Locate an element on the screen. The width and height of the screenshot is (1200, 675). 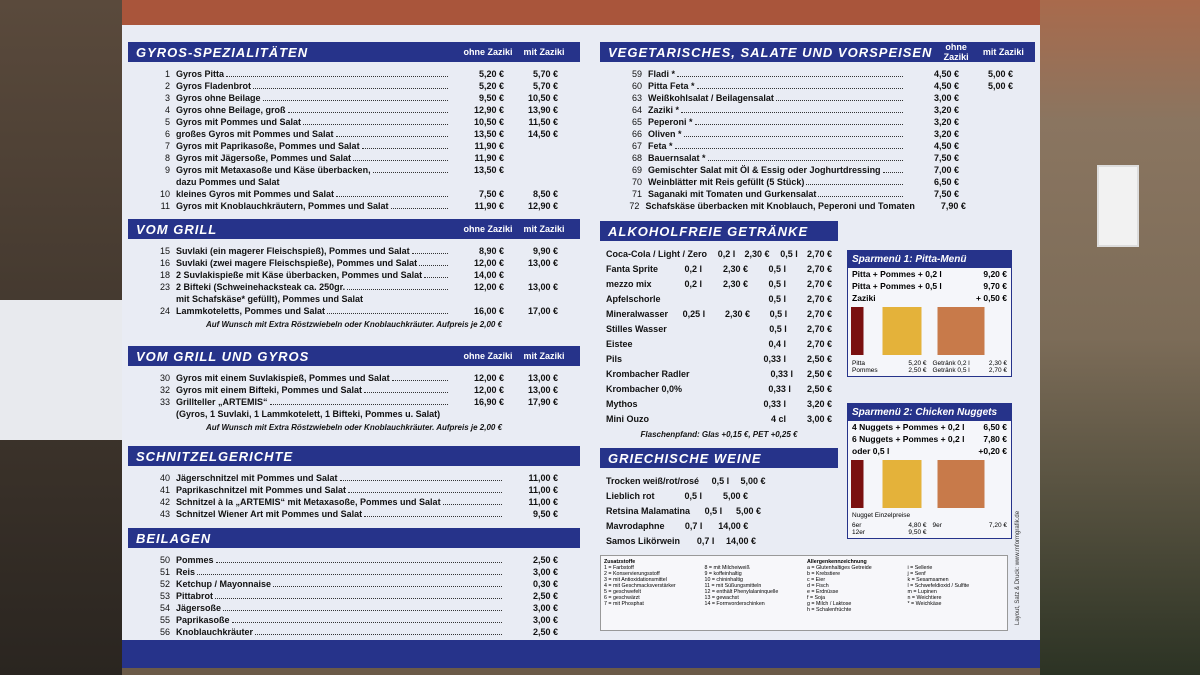
menu-item: 60 Pitta Feta * 4,50 € 5,00 € is located at coordinates (817, 86).